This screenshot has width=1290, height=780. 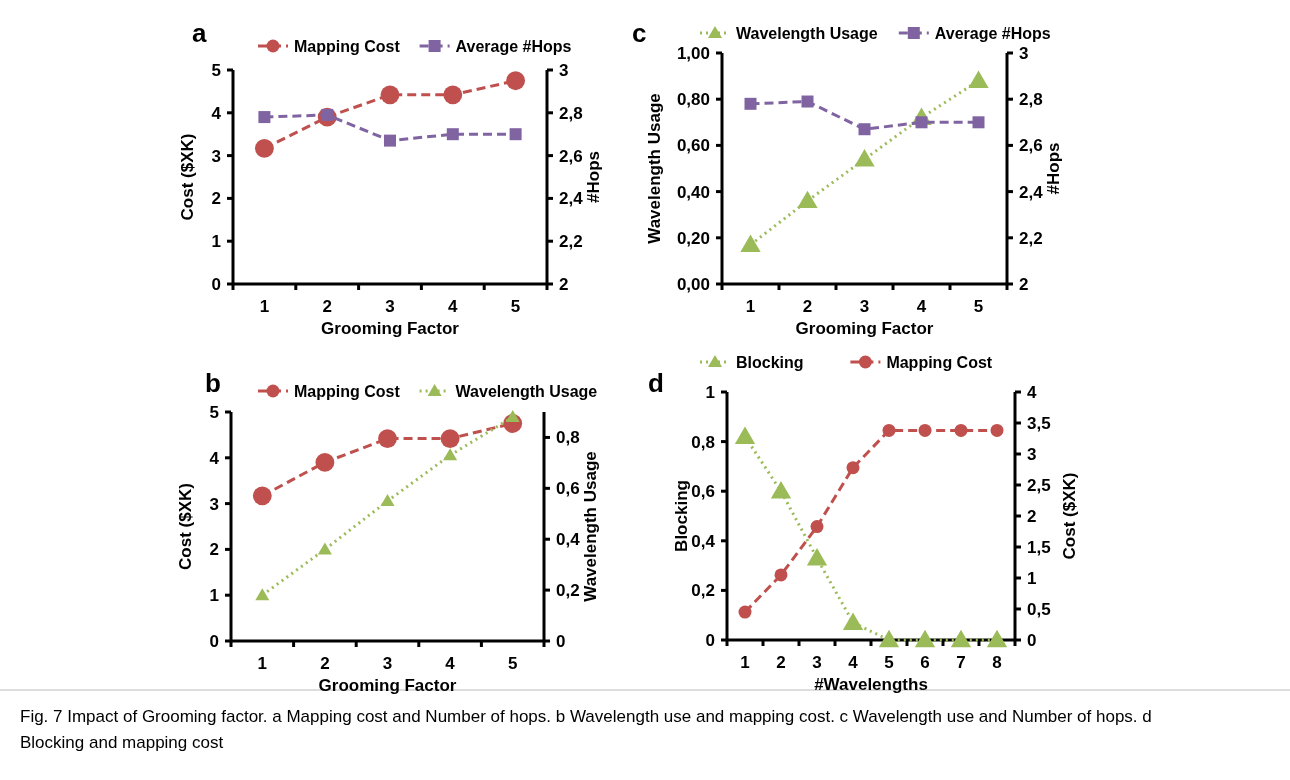 What do you see at coordinates (871, 684) in the screenshot?
I see `x-axis-title: #Wavelengths` at bounding box center [871, 684].